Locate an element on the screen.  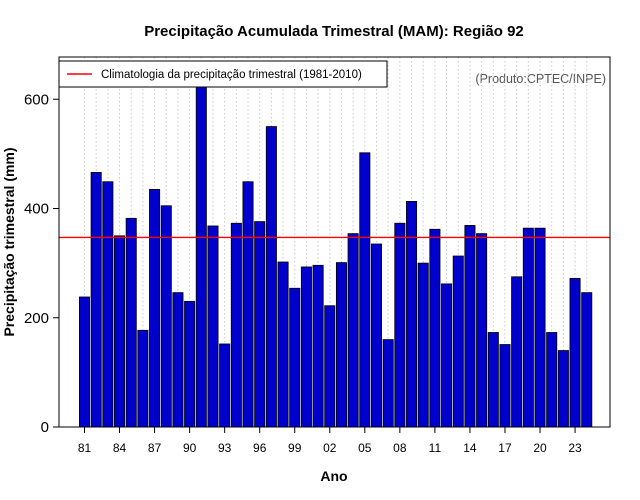
y-tick-label: 600 is located at coordinates (36, 99).